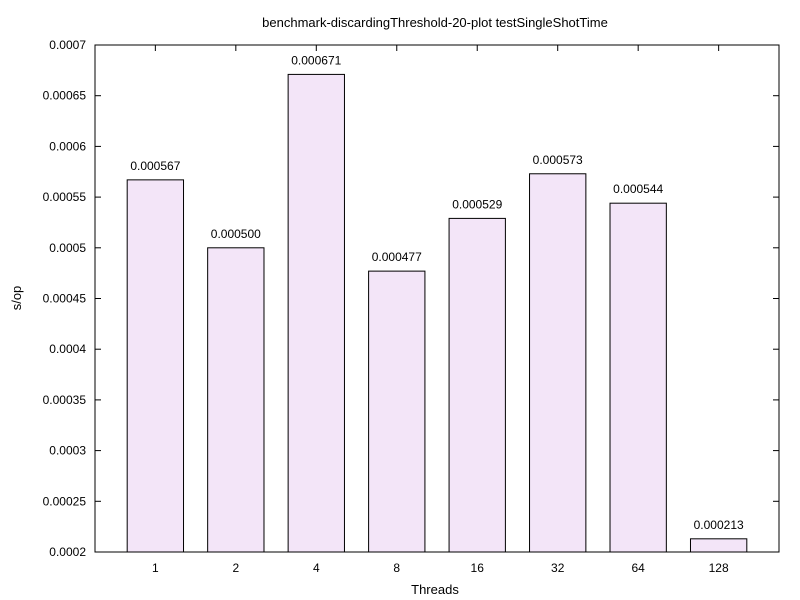 This screenshot has height=600, width=800. What do you see at coordinates (155, 568) in the screenshot?
I see `x-tick-label: 1` at bounding box center [155, 568].